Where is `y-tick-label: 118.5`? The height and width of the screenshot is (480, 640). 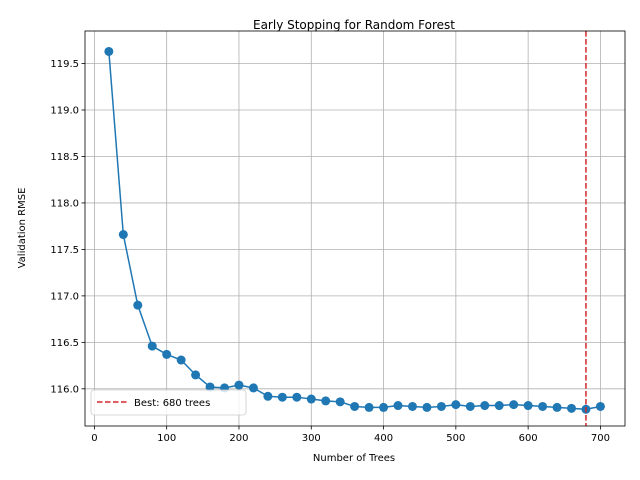
y-tick-label: 118.5 is located at coordinates (64, 157).